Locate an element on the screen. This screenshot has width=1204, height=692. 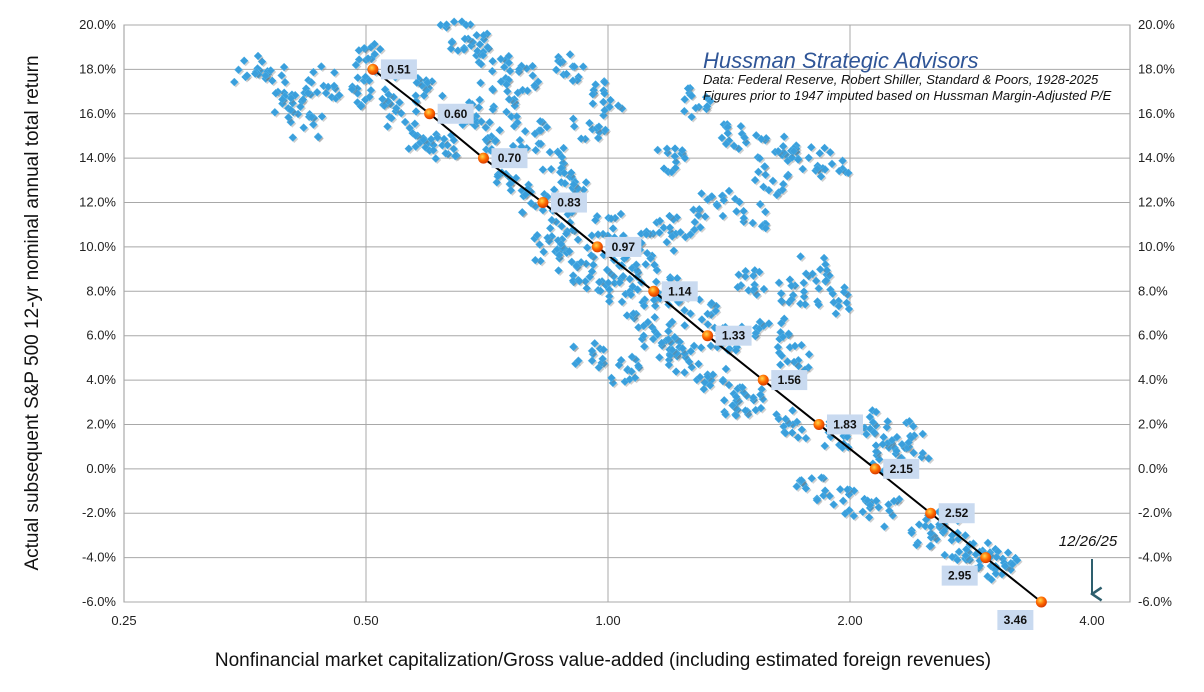
y-tick-label-left: 20.0% is located at coordinates (97, 24).